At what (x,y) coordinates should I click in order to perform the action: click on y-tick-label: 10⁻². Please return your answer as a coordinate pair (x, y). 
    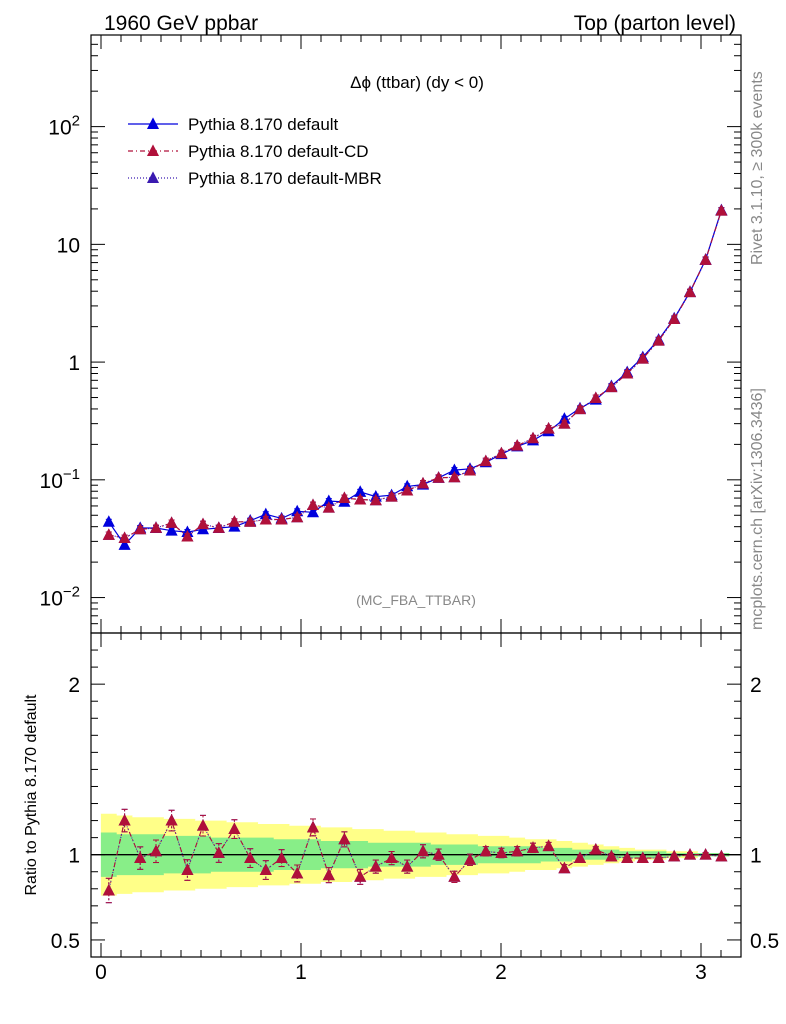
    Looking at the image, I should click on (60, 597).